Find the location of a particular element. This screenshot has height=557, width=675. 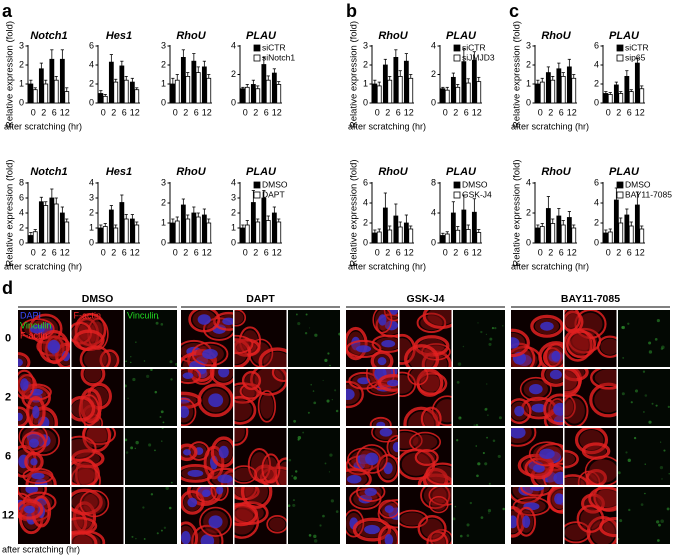

x-tick-label: 12 is located at coordinates (277, 252).